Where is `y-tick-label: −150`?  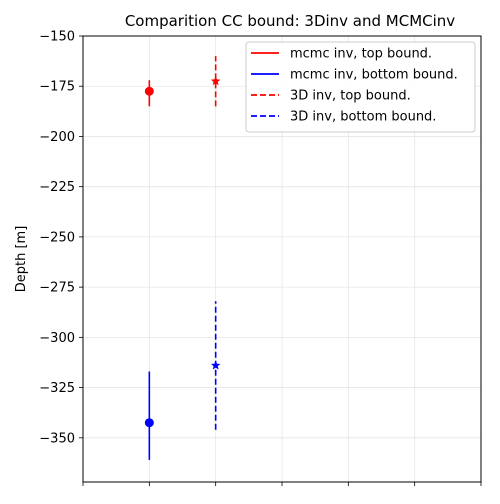
y-tick-label: −150 is located at coordinates (57, 37).